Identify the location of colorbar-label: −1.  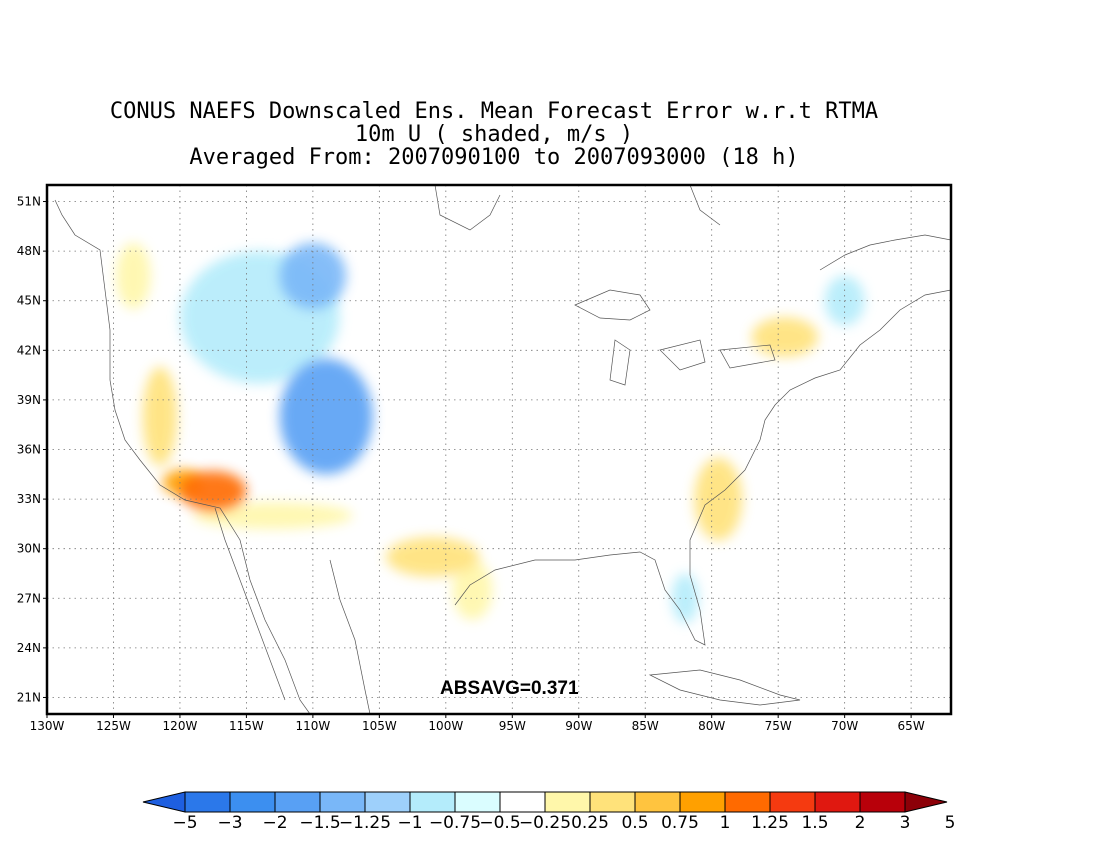
(409, 823).